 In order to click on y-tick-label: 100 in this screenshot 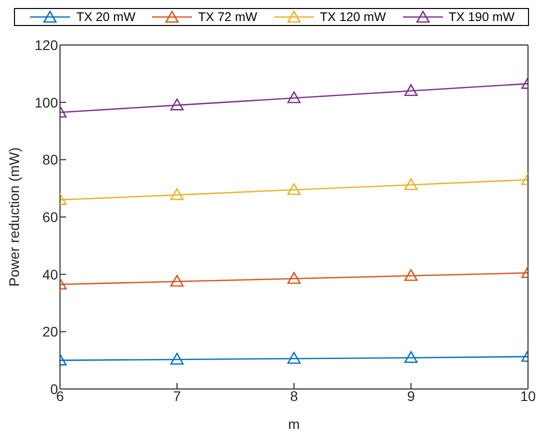, I will do `click(46, 102)`.